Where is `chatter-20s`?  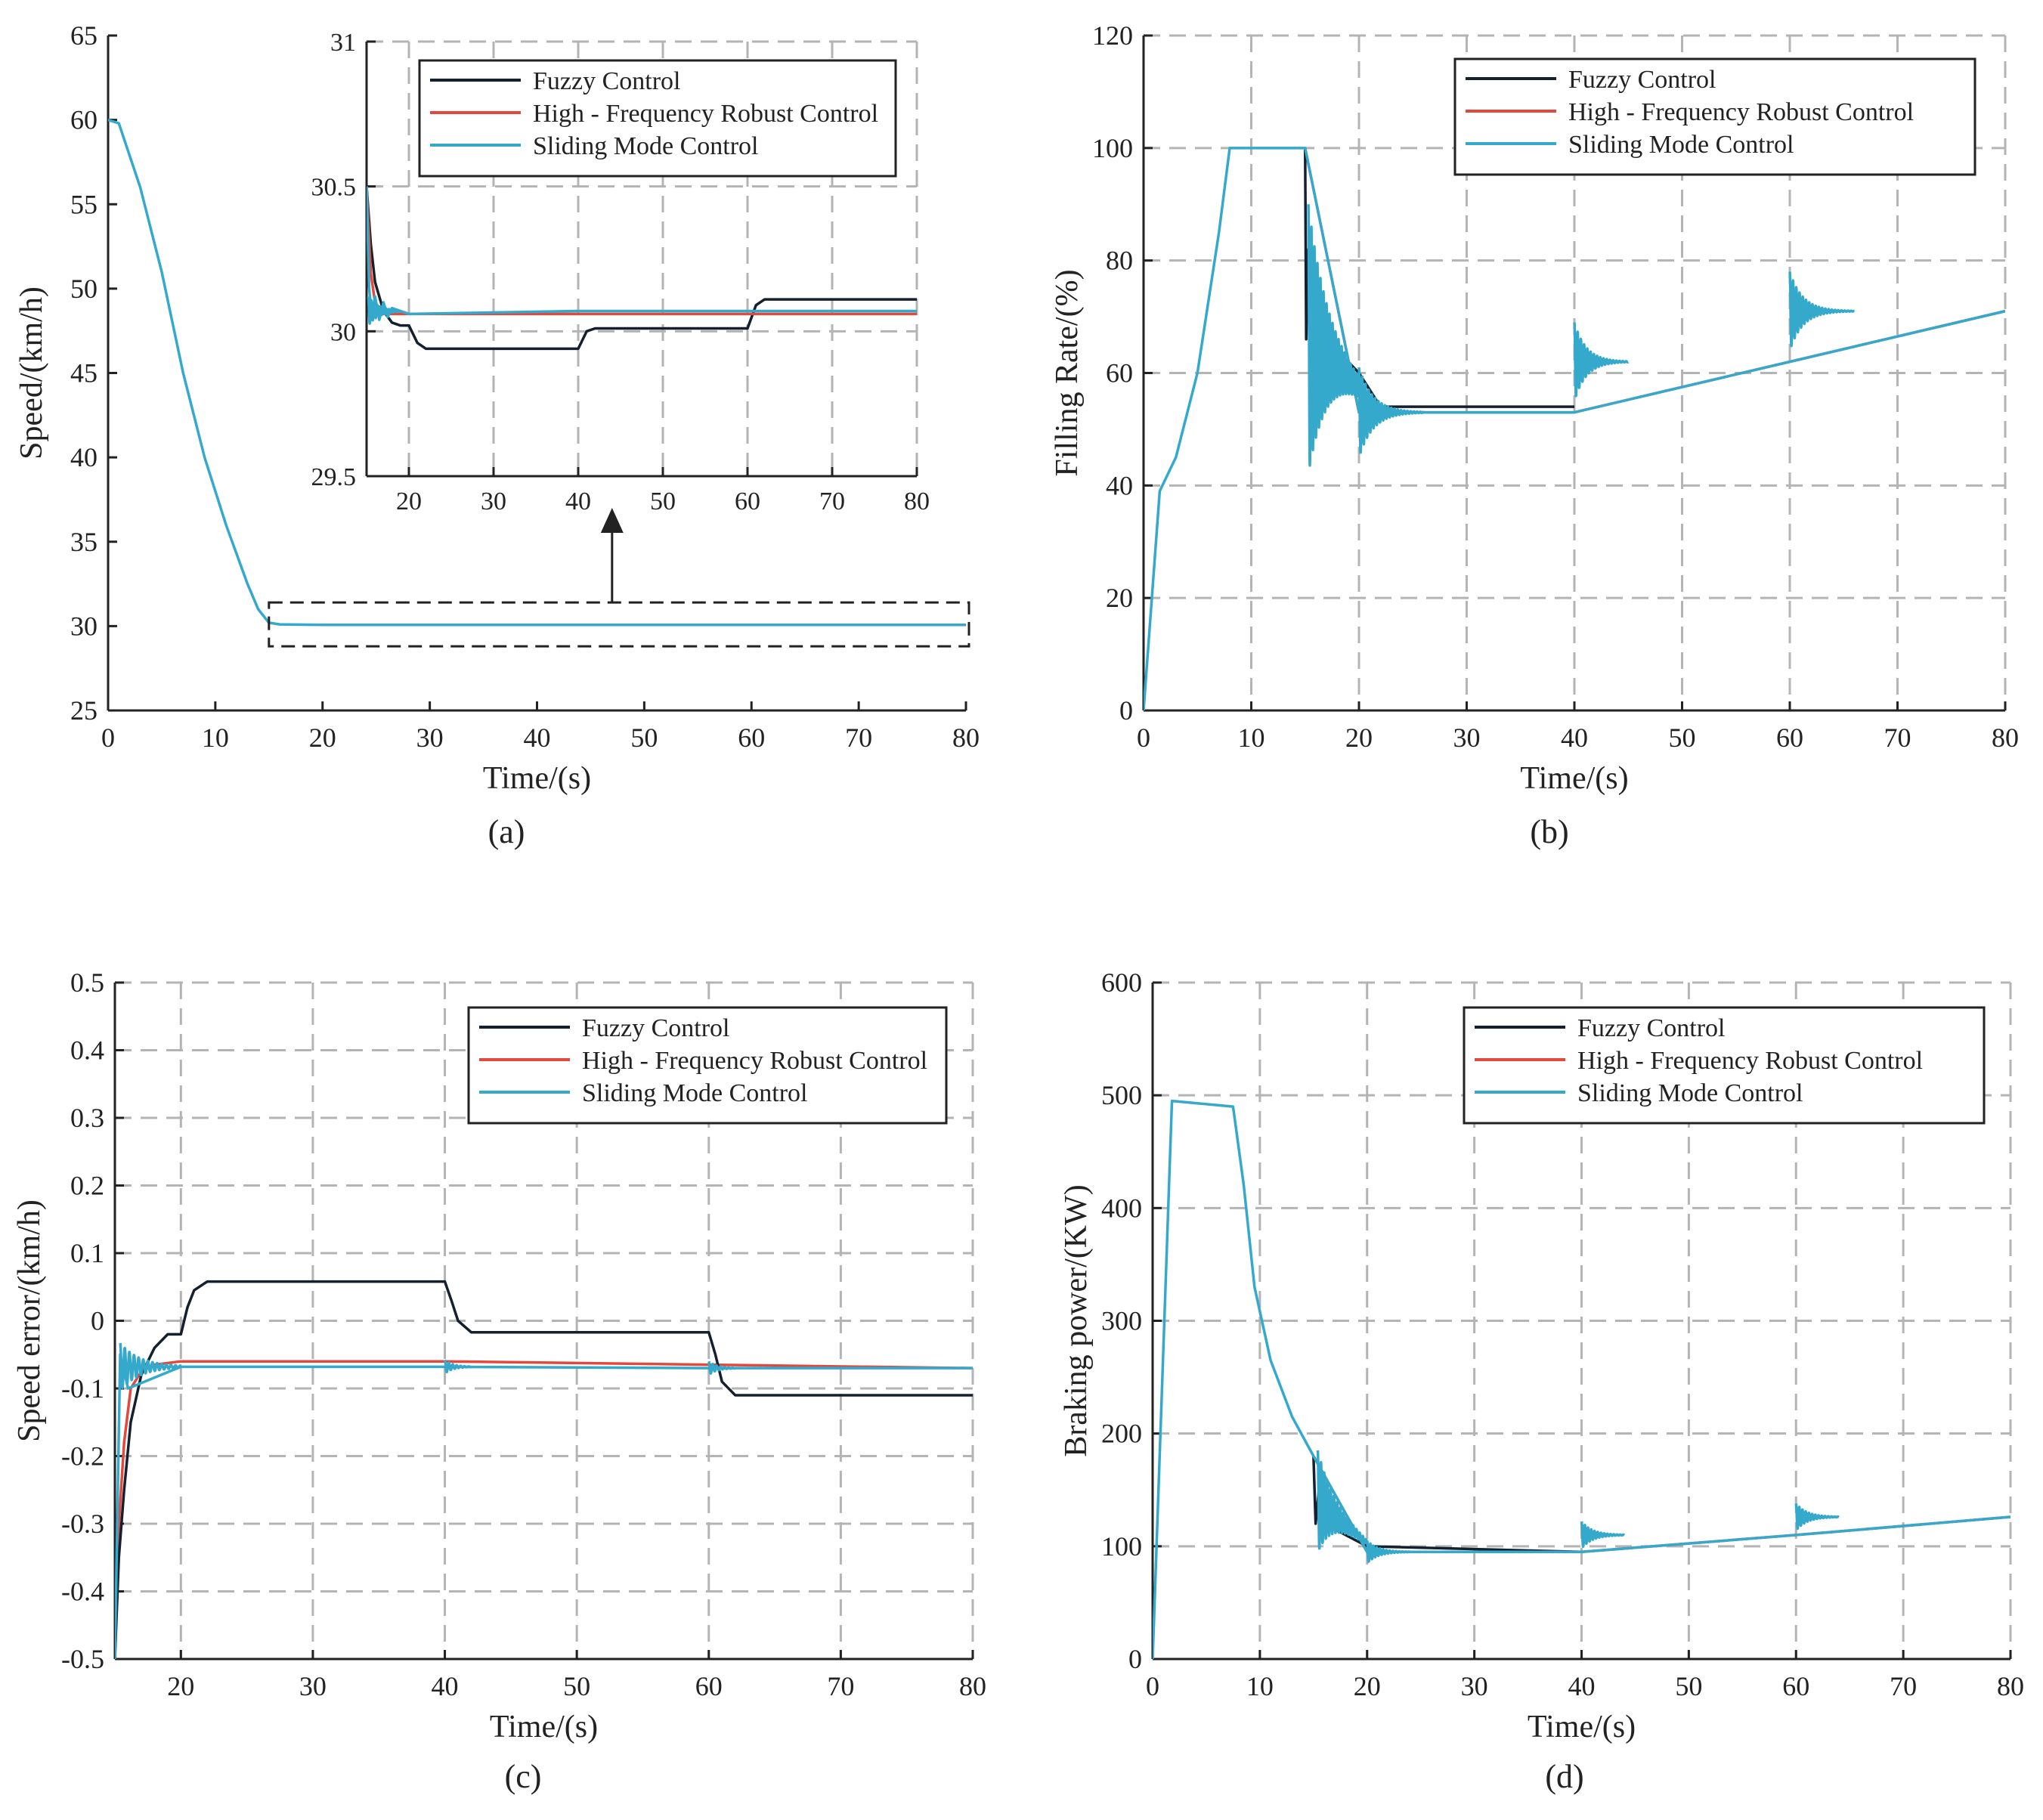
chatter-20s is located at coordinates (1389, 1551).